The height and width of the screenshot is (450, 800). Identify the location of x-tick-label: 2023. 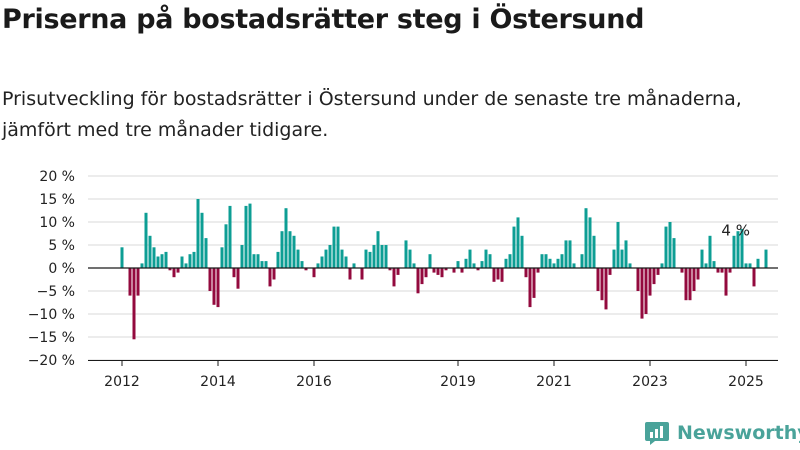
(650, 382).